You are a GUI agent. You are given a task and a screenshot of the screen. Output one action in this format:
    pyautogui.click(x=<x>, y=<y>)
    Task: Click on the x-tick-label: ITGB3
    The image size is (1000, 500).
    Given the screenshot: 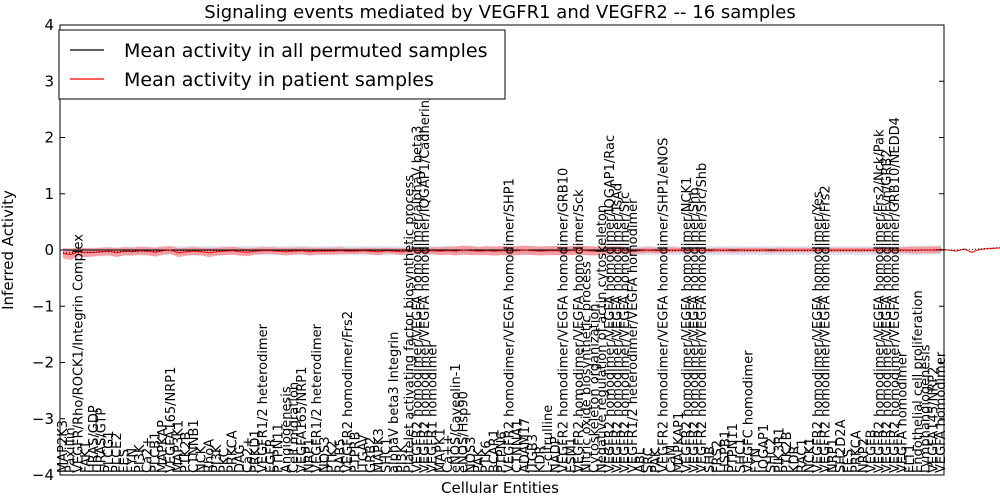 What is the action you would take?
    pyautogui.click(x=533, y=453)
    